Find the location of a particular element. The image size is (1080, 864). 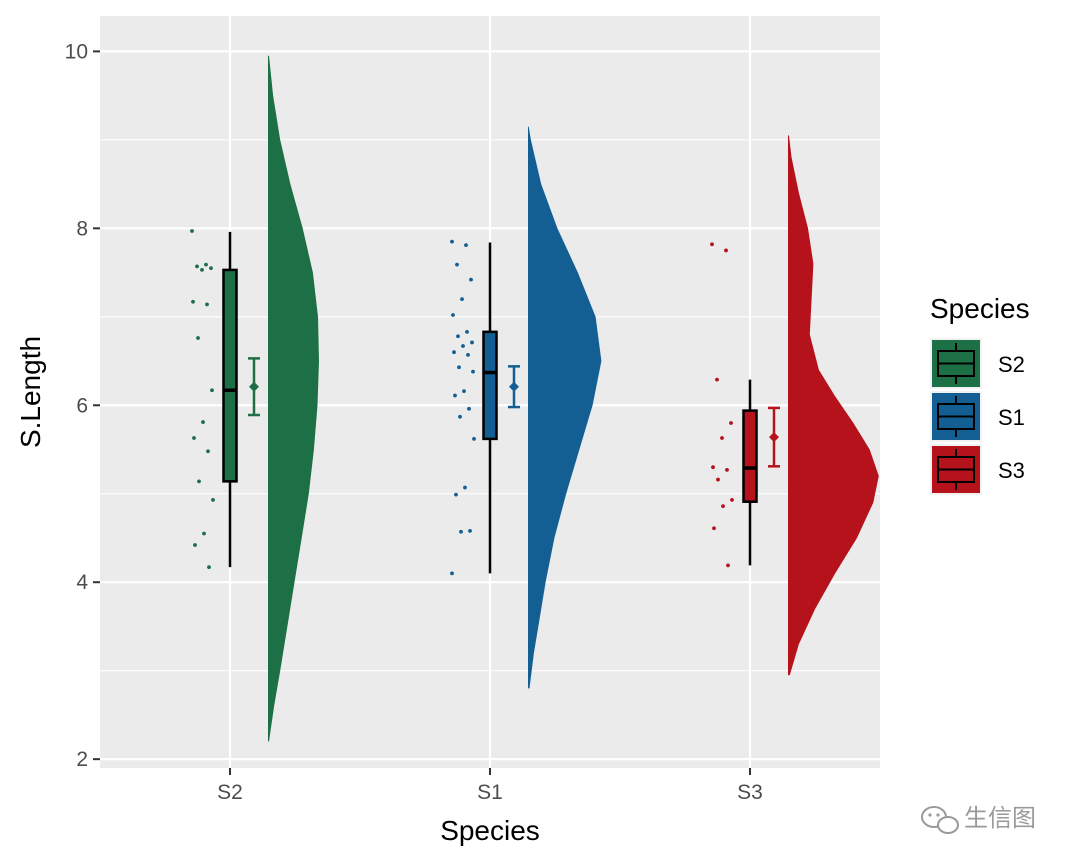

x-axis: S2 S1 S3 is located at coordinates (490, 786).